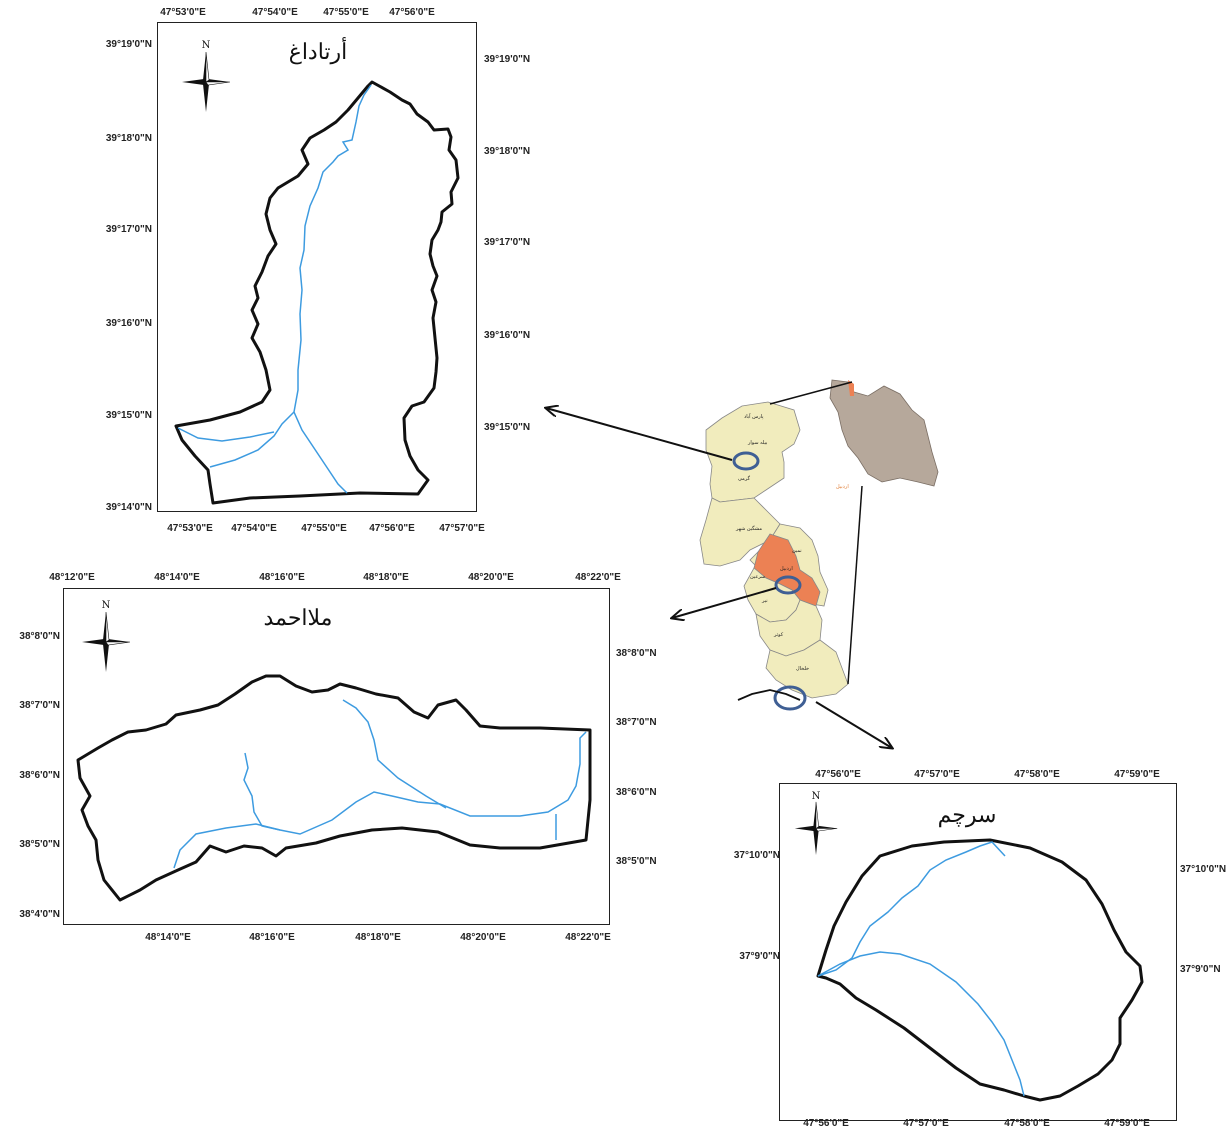  I want to click on sarcham-north-arrow: N, so click(816, 823).